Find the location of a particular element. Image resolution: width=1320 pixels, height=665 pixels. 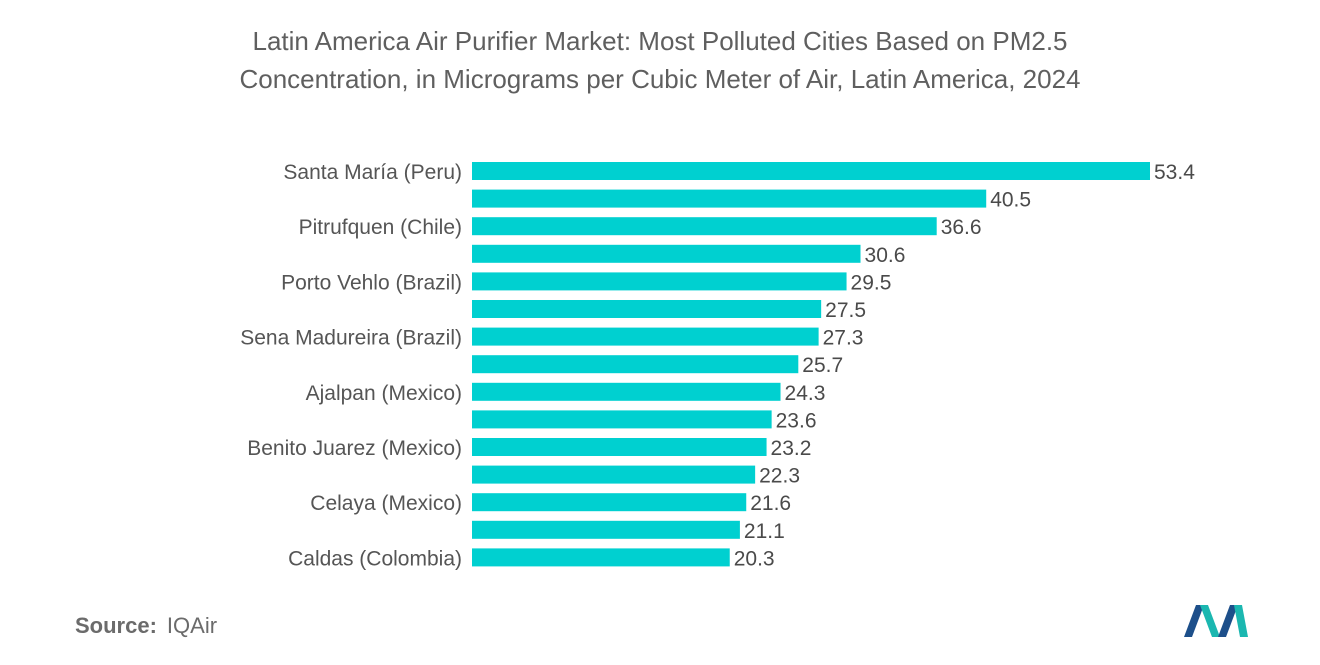

bar-value-label: 27.3 is located at coordinates (843, 338).